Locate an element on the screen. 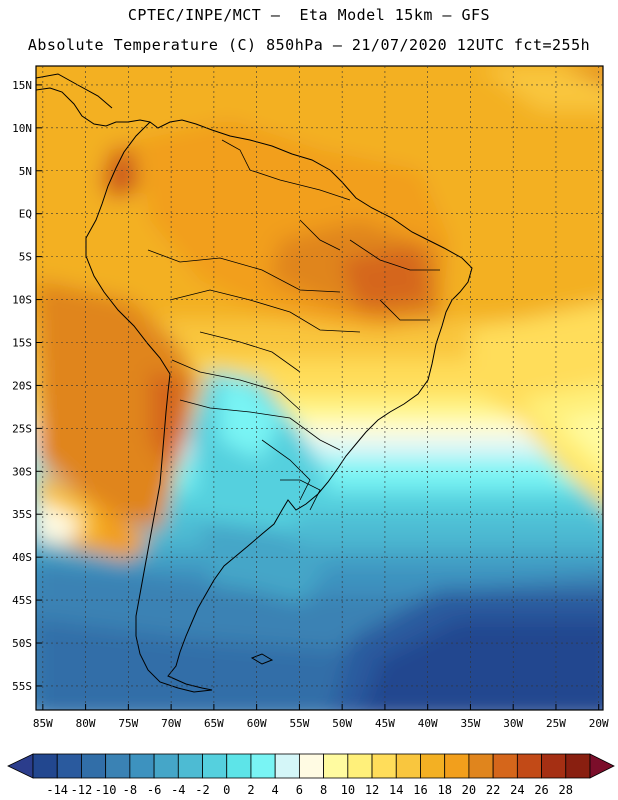 The height and width of the screenshot is (800, 618). latitude-label: 5N is located at coordinates (25, 171).